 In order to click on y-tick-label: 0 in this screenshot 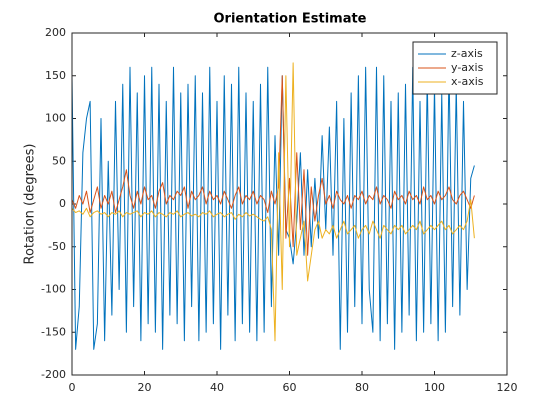, I will do `click(62, 203)`.